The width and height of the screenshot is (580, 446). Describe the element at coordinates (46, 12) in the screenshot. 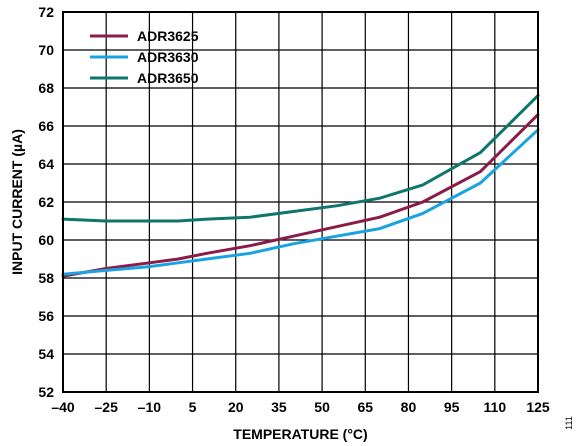

I see `y-tick-label: 72` at that location.